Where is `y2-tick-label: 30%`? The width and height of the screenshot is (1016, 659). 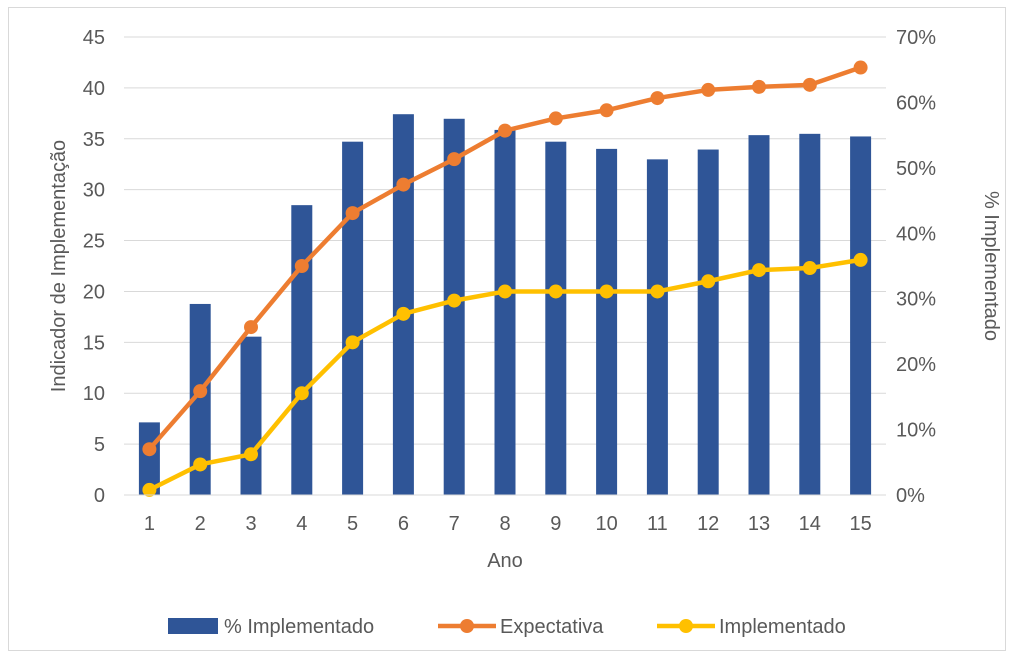 y2-tick-label: 30% is located at coordinates (916, 300).